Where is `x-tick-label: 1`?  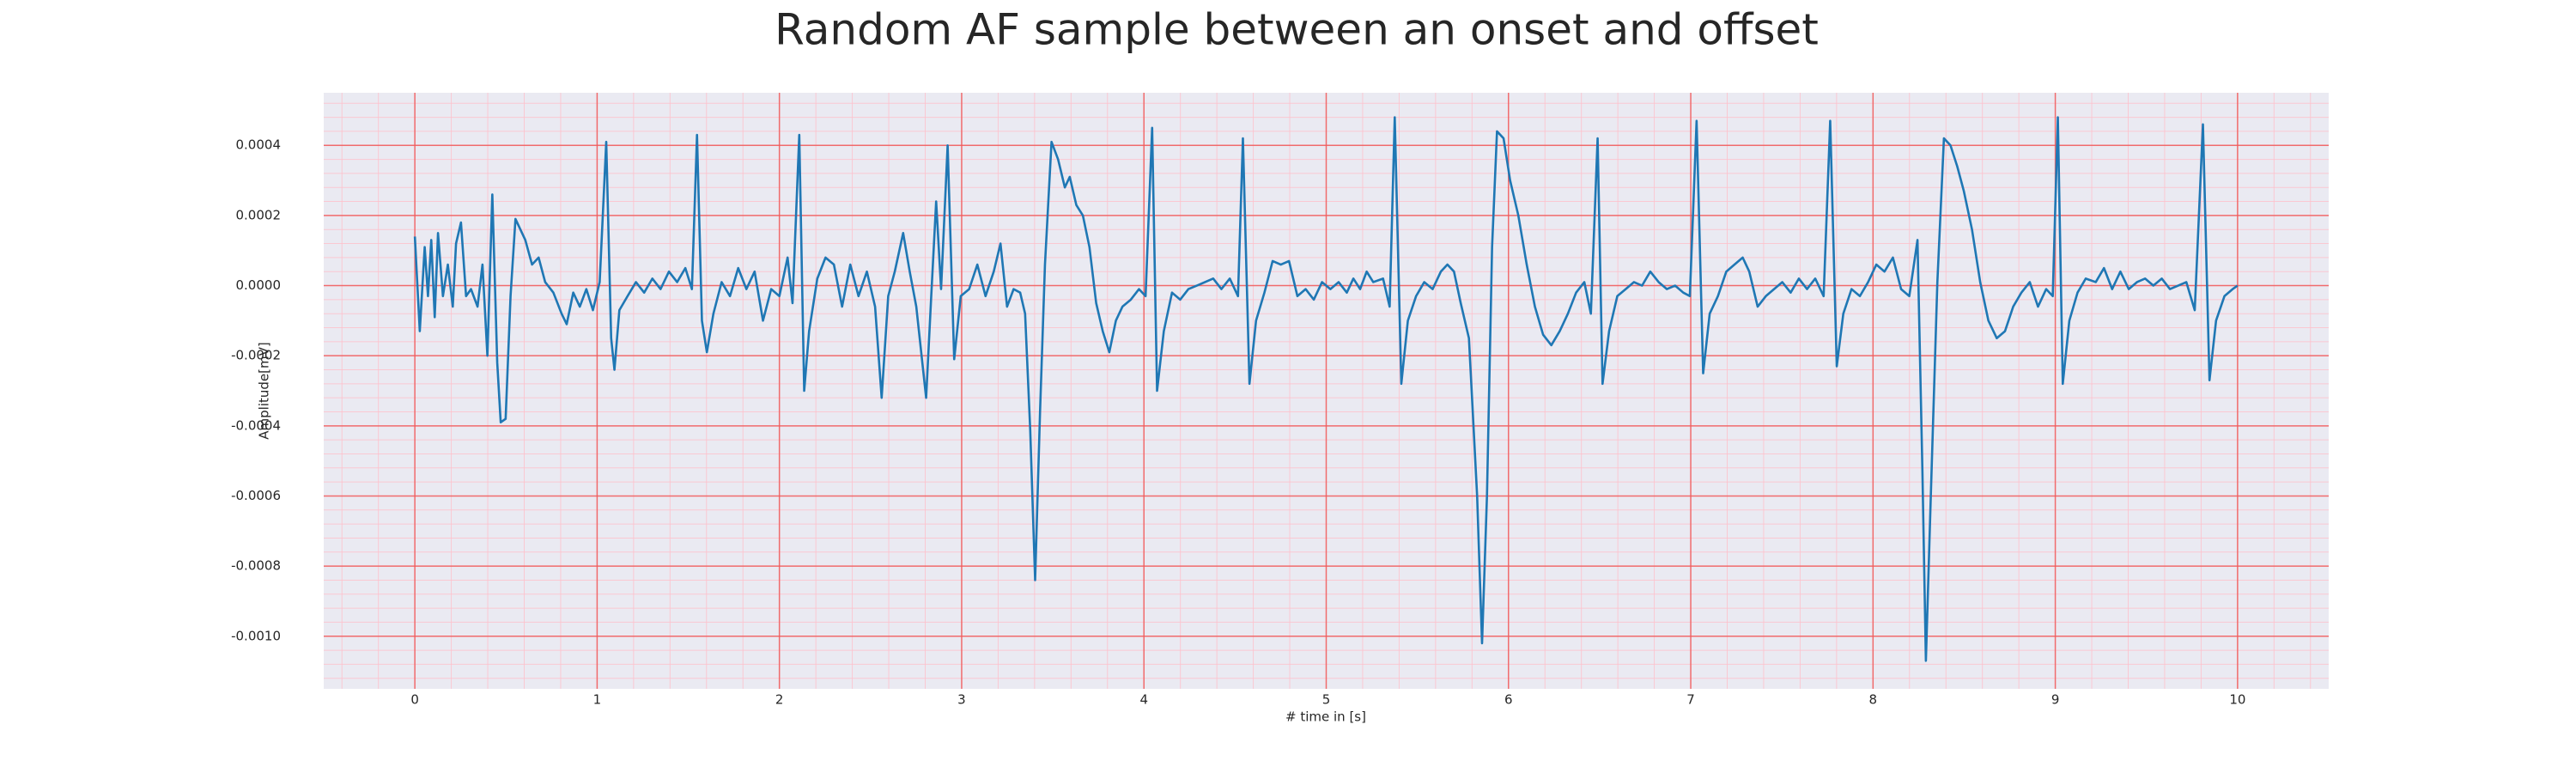 x-tick-label: 1 is located at coordinates (597, 700).